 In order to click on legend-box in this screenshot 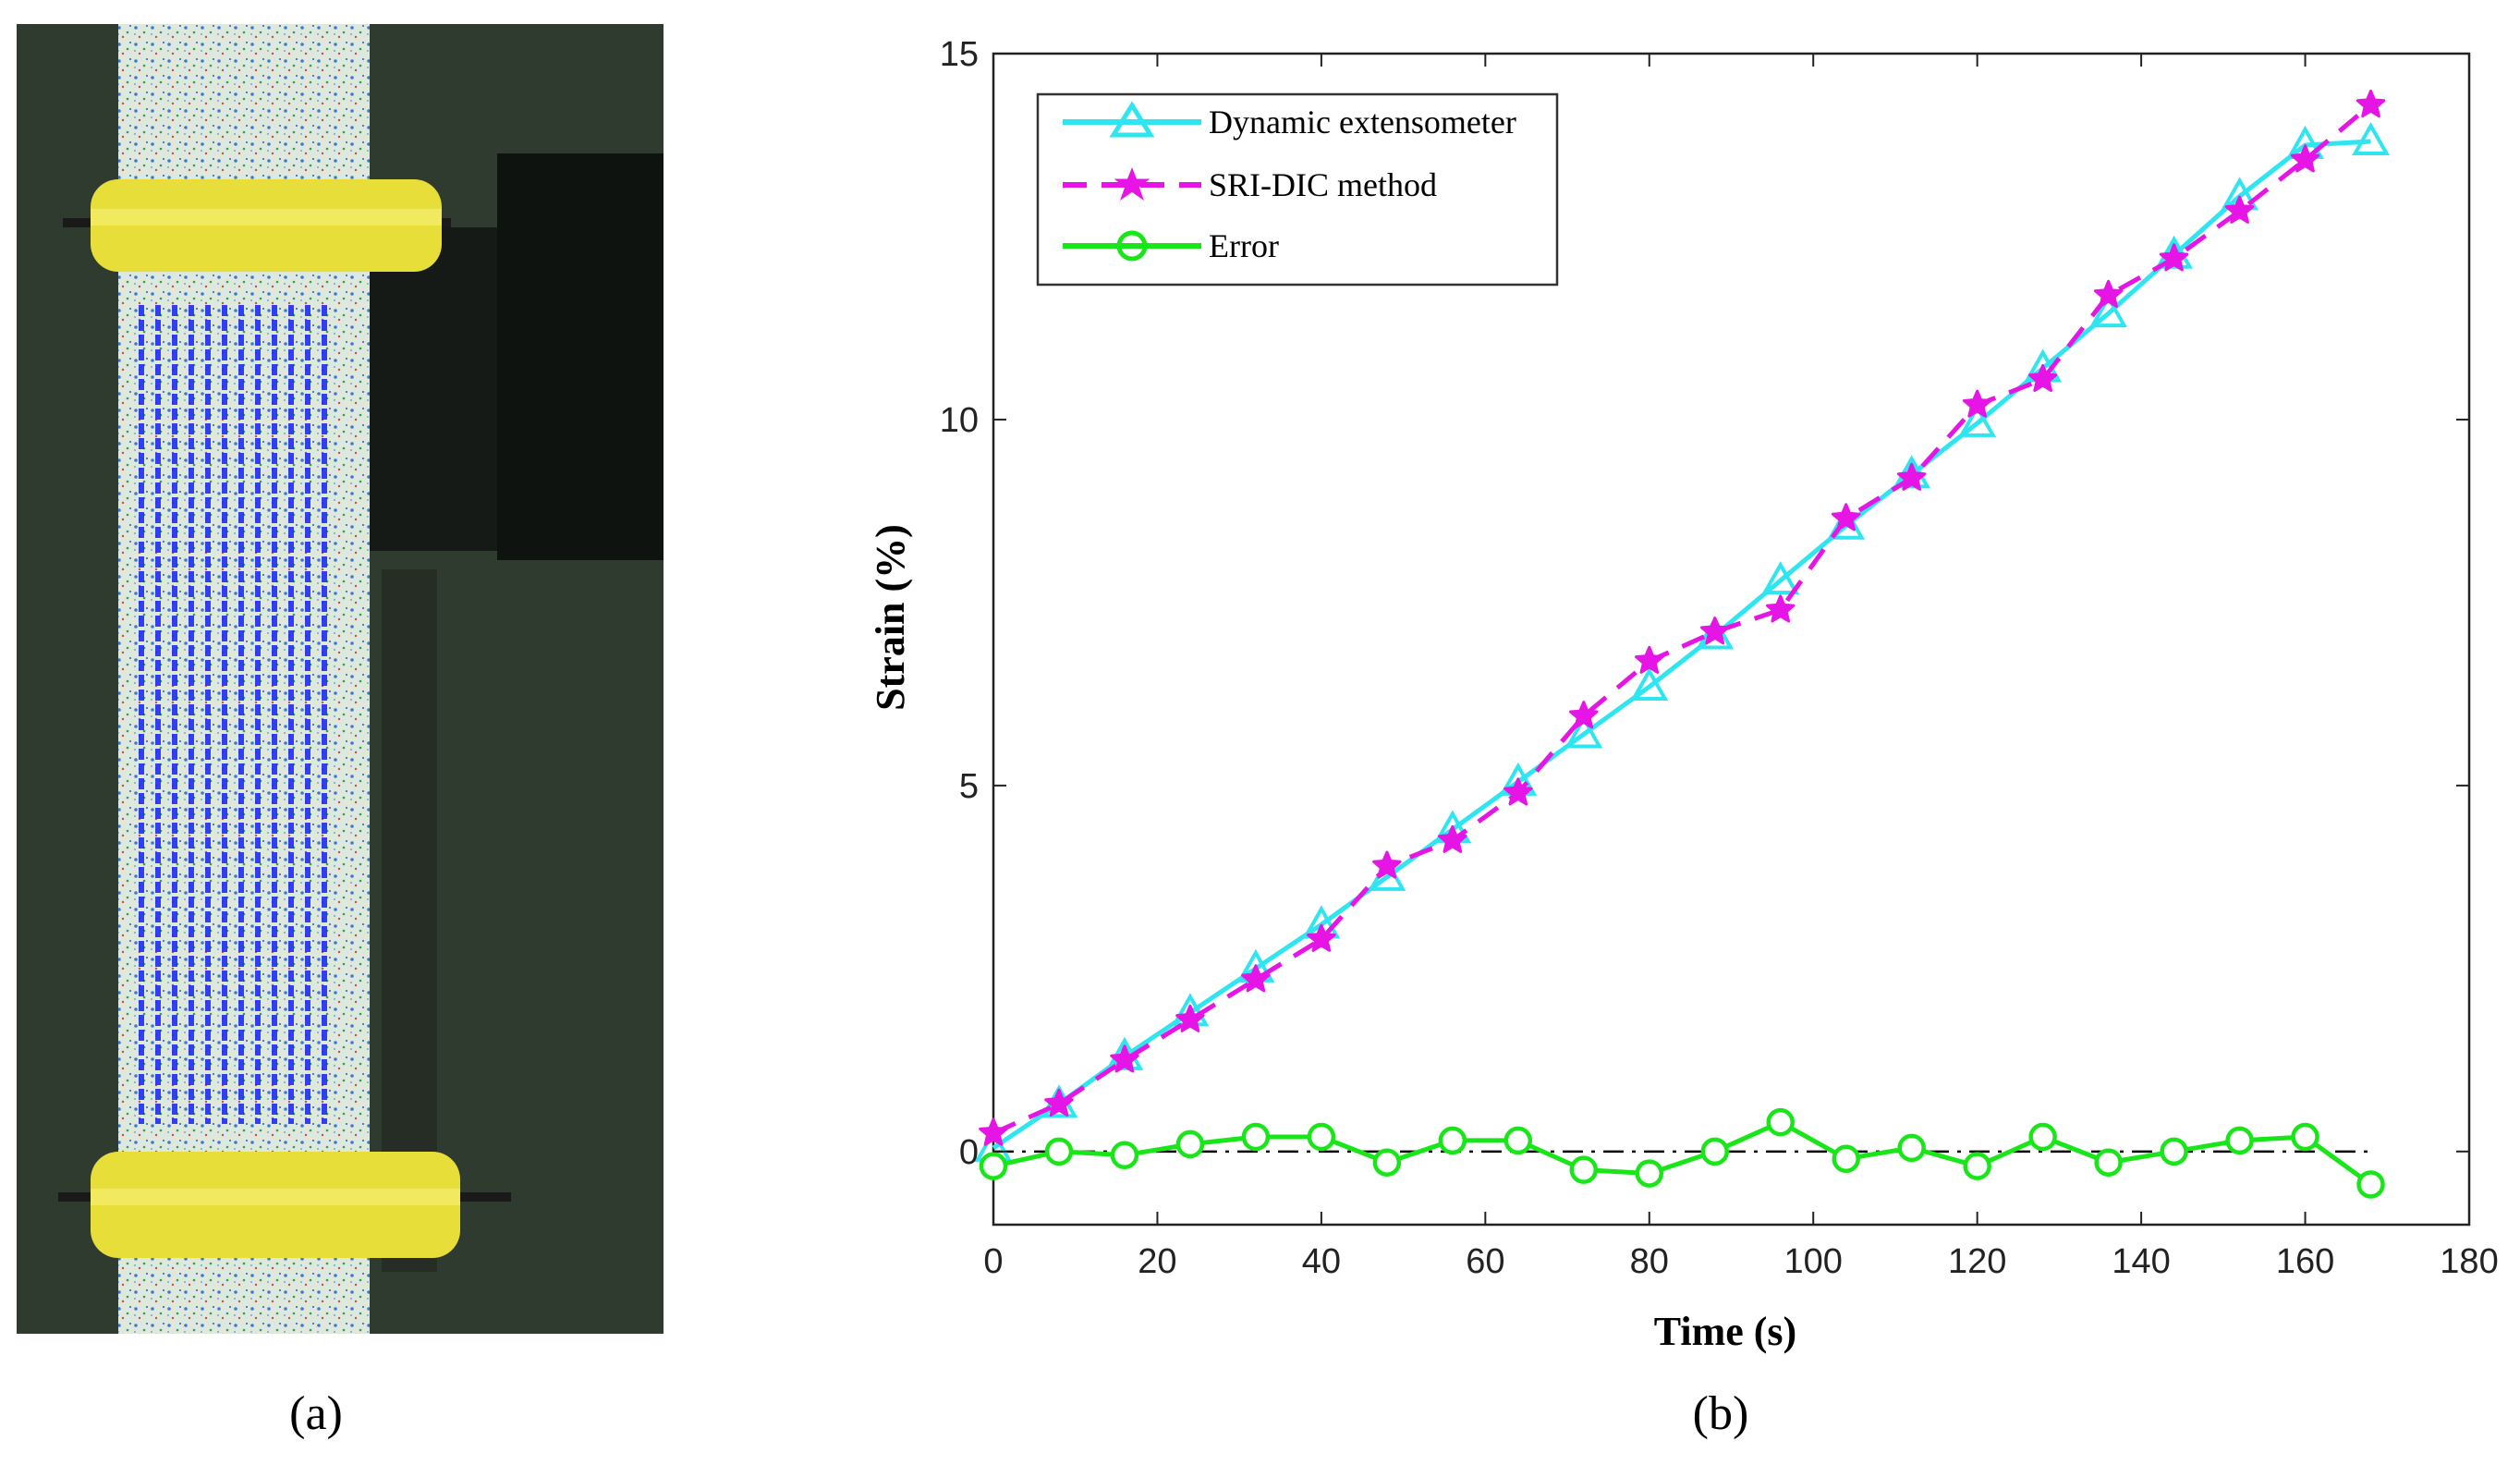, I will do `click(1297, 190)`.